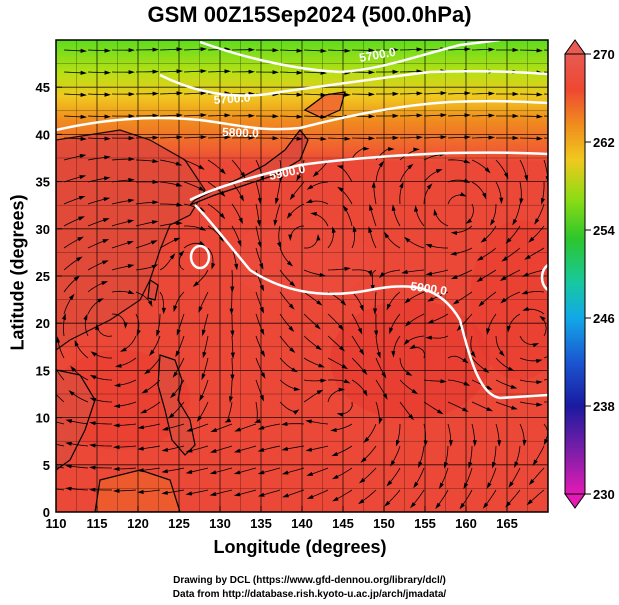 The width and height of the screenshot is (619, 605). What do you see at coordinates (17, 272) in the screenshot?
I see `y-axis-label: Latitude (degrees)` at bounding box center [17, 272].